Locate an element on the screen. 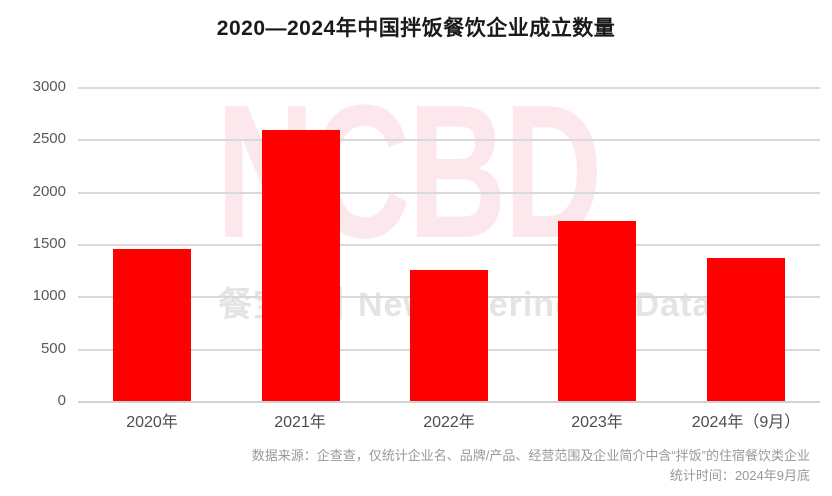 This screenshot has width=832, height=496. y-axis-tick-label: 2000 is located at coordinates (49, 191).